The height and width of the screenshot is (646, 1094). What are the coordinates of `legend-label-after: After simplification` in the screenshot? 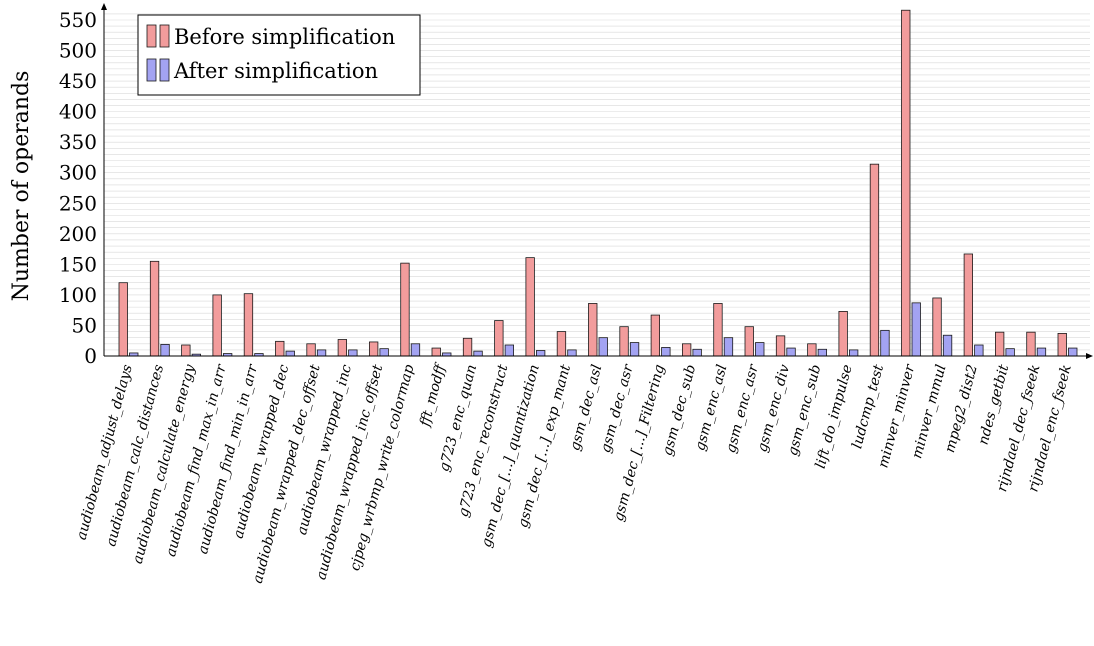 It's located at (275, 71).